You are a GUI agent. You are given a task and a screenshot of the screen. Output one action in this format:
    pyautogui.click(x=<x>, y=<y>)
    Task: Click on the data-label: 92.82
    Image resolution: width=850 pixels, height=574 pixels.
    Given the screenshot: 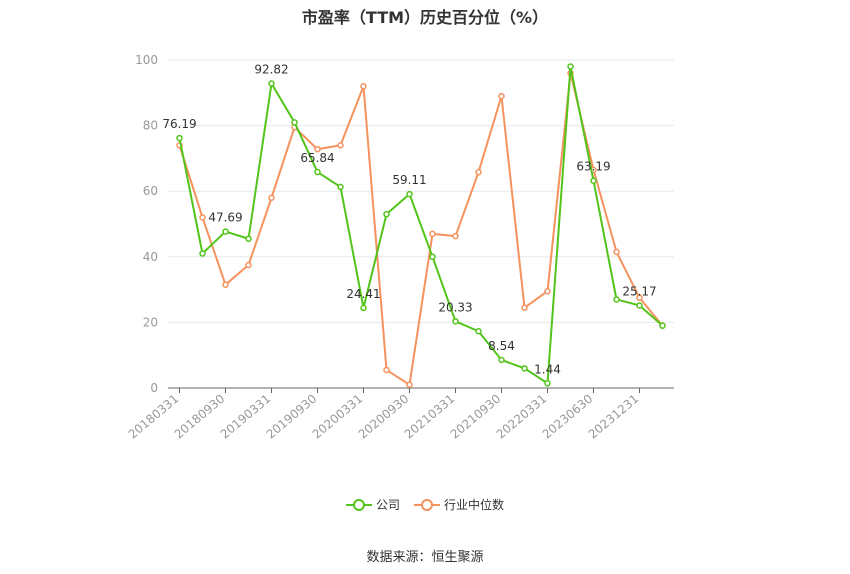 What is the action you would take?
    pyautogui.click(x=271, y=70)
    